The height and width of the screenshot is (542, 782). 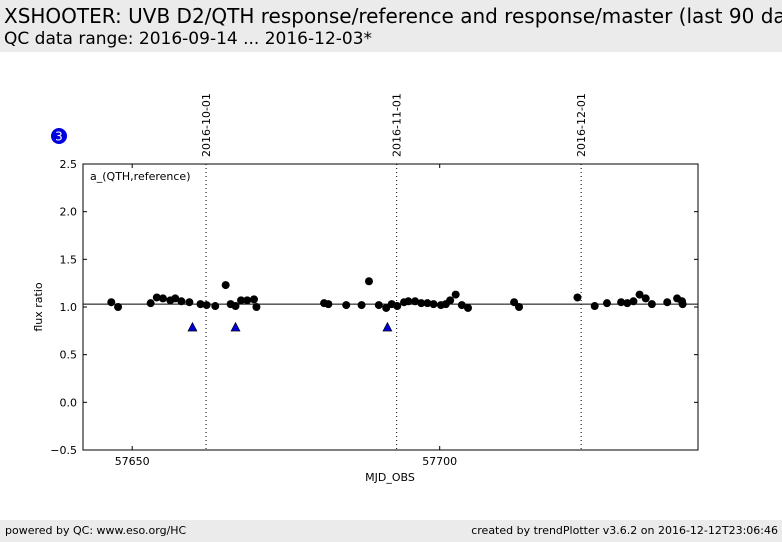 What do you see at coordinates (38, 307) in the screenshot?
I see `y-axis-label: flux ratio` at bounding box center [38, 307].